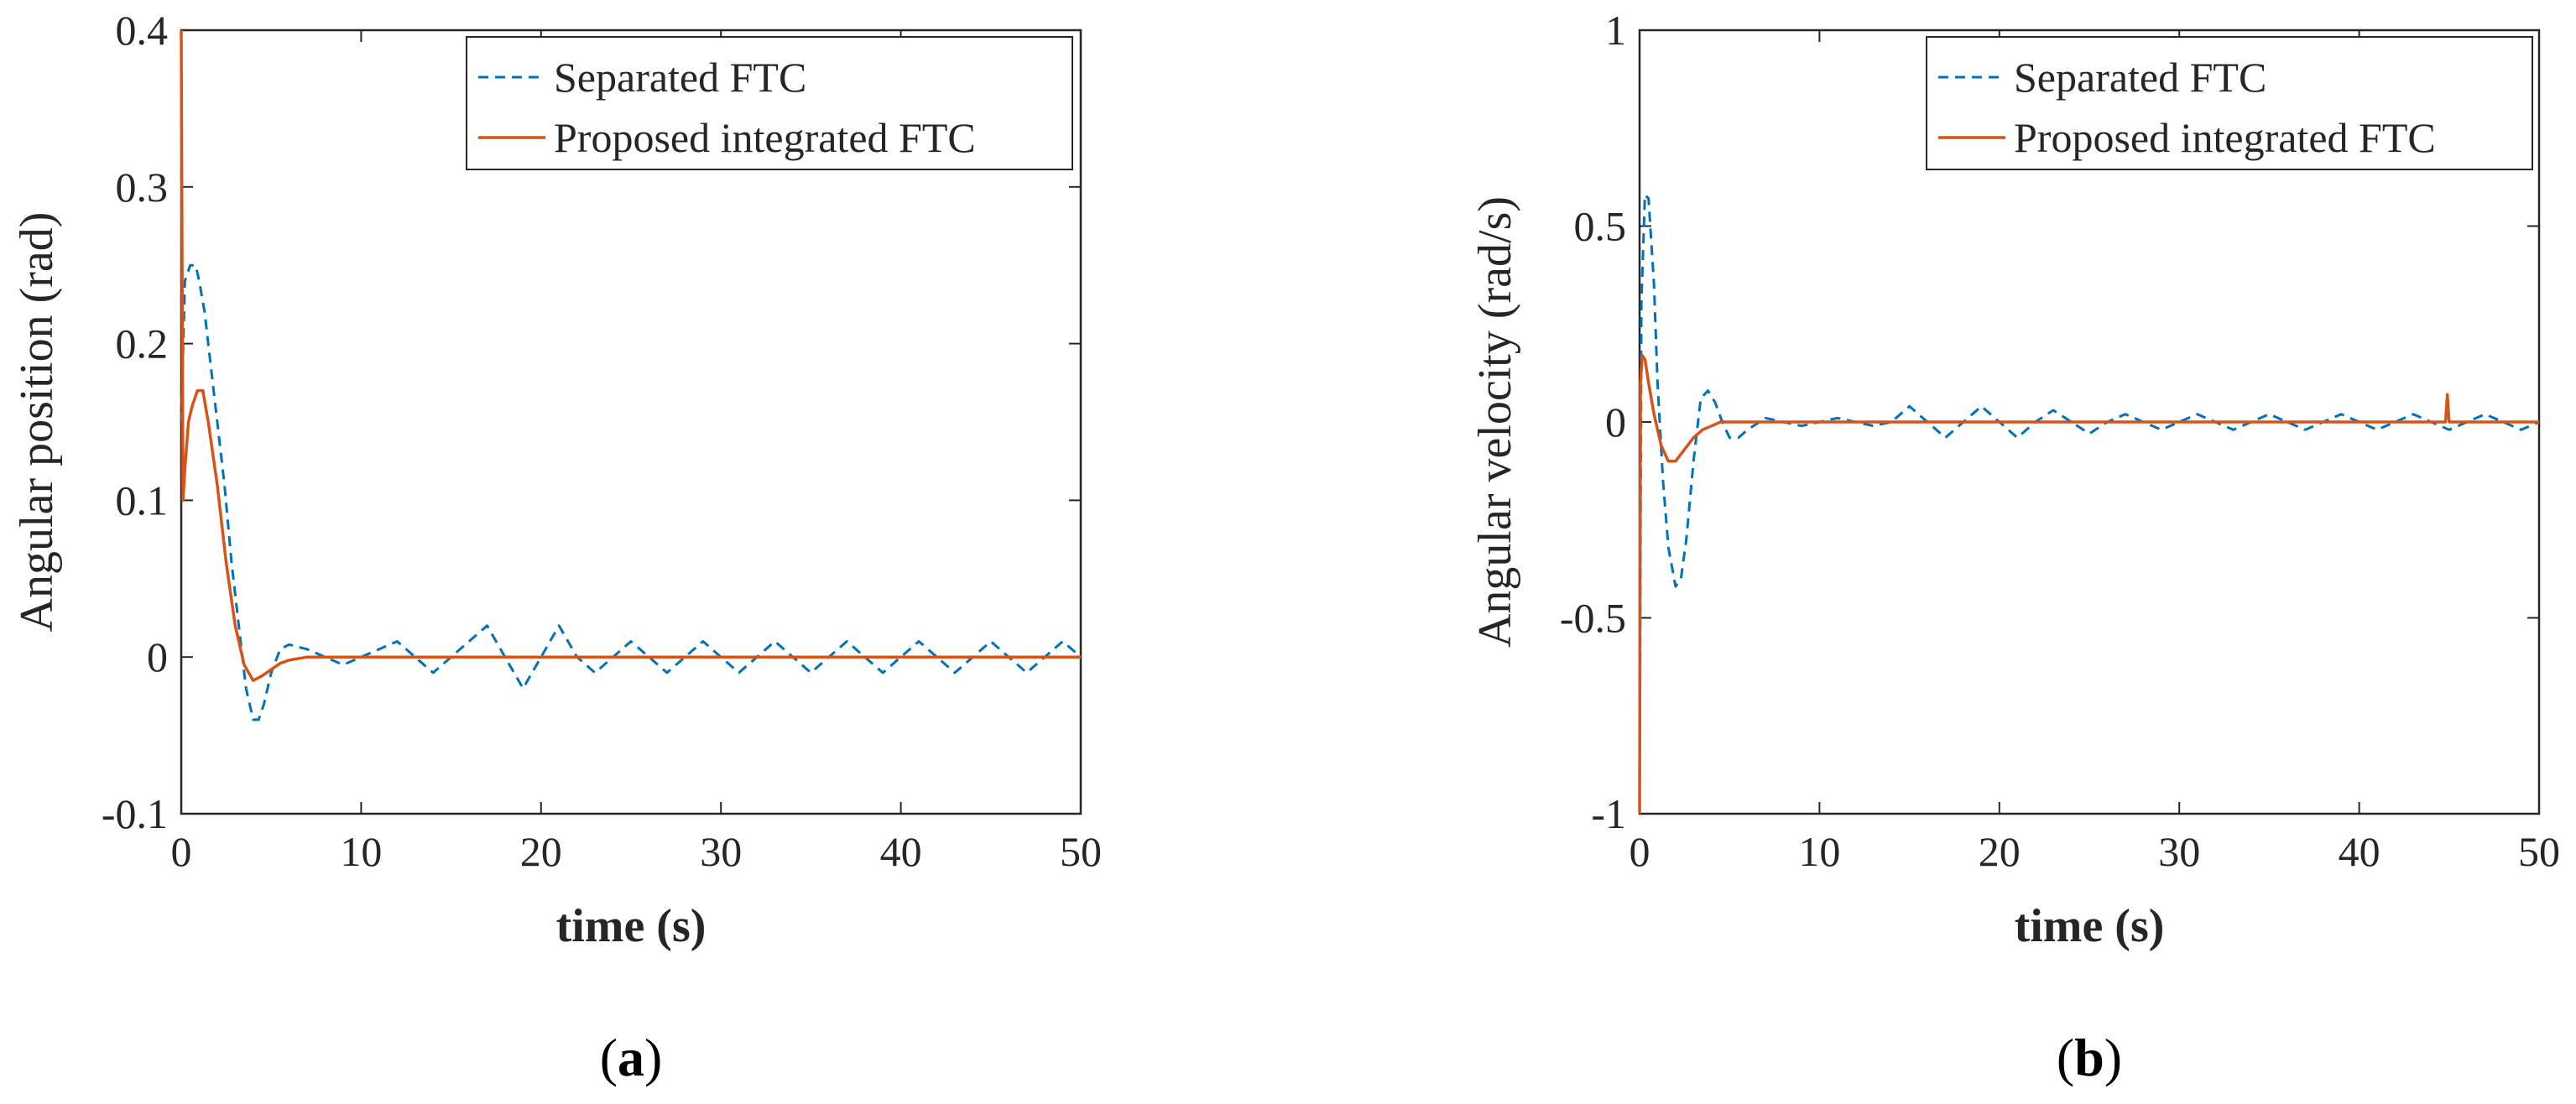 The image size is (2576, 1104). Describe the element at coordinates (721, 851) in the screenshot. I see `panel-a-x-tick-label: 30` at that location.